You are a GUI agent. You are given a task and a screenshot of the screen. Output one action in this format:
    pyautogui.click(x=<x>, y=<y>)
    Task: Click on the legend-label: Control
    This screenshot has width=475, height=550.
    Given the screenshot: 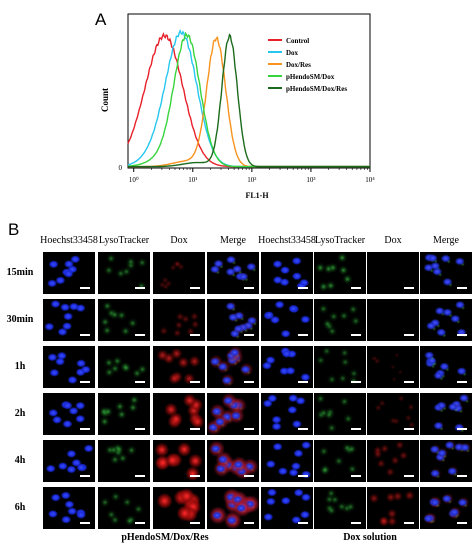 What is the action you would take?
    pyautogui.click(x=297, y=41)
    